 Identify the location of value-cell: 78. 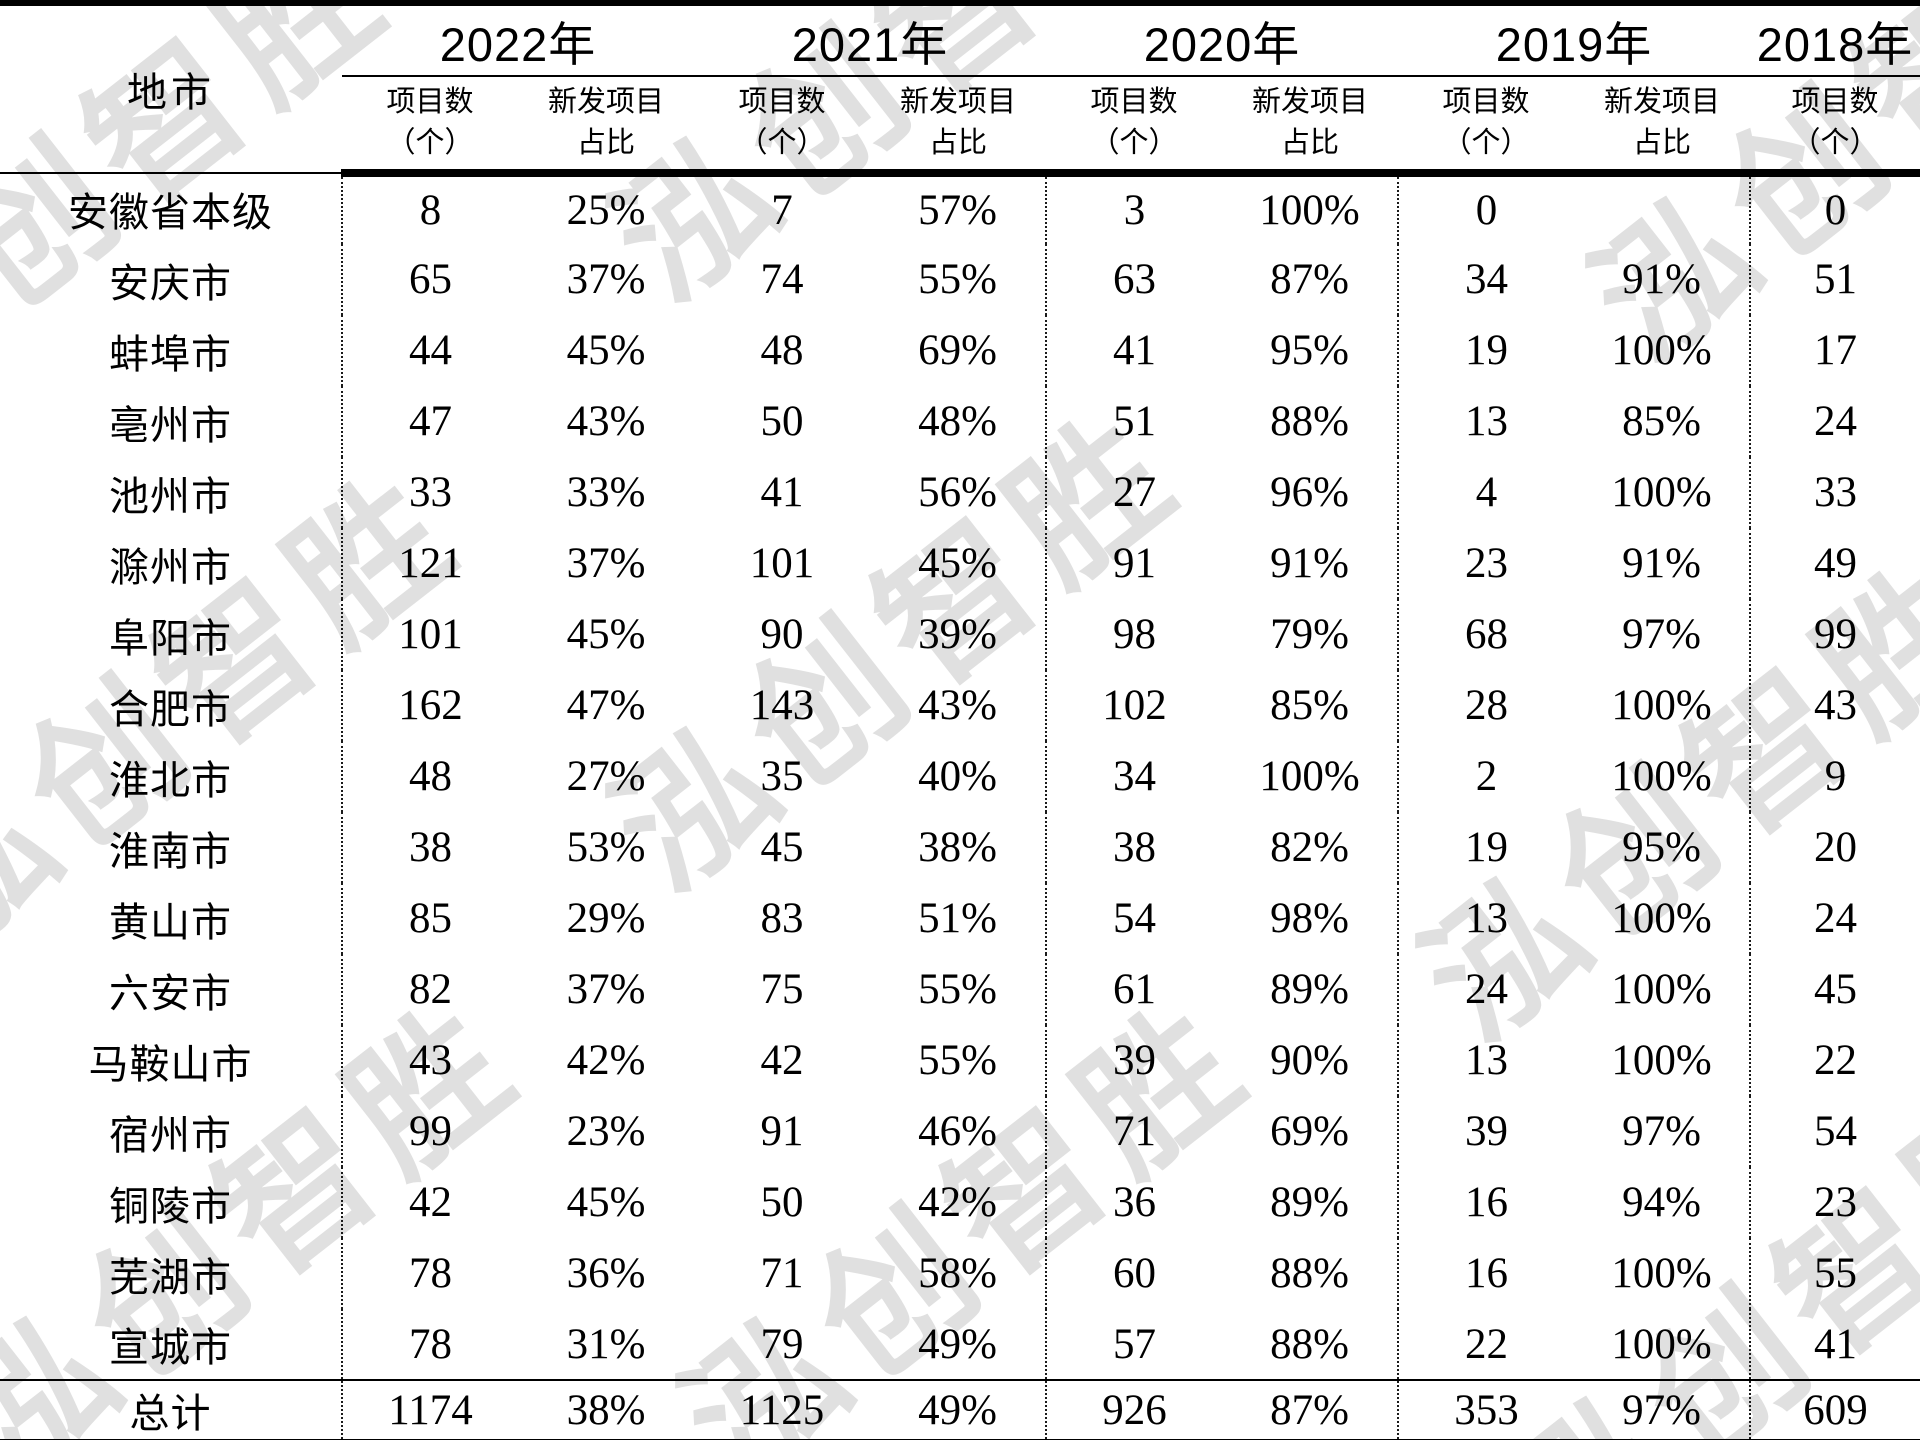
(429, 1344).